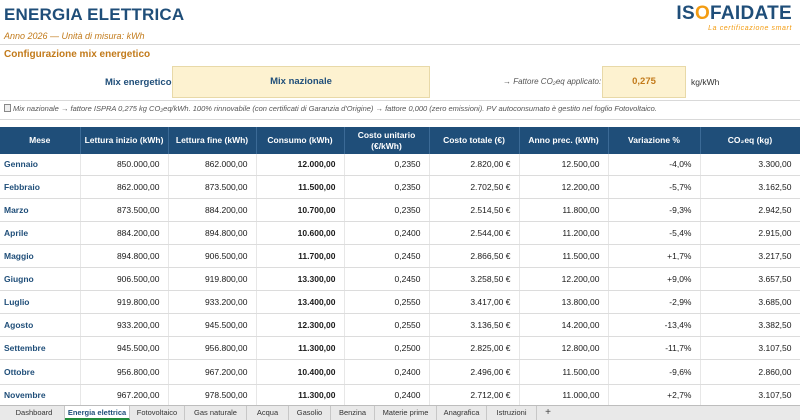 The height and width of the screenshot is (420, 800). Describe the element at coordinates (124, 279) in the screenshot. I see `table-cell: 906.500,00` at that location.